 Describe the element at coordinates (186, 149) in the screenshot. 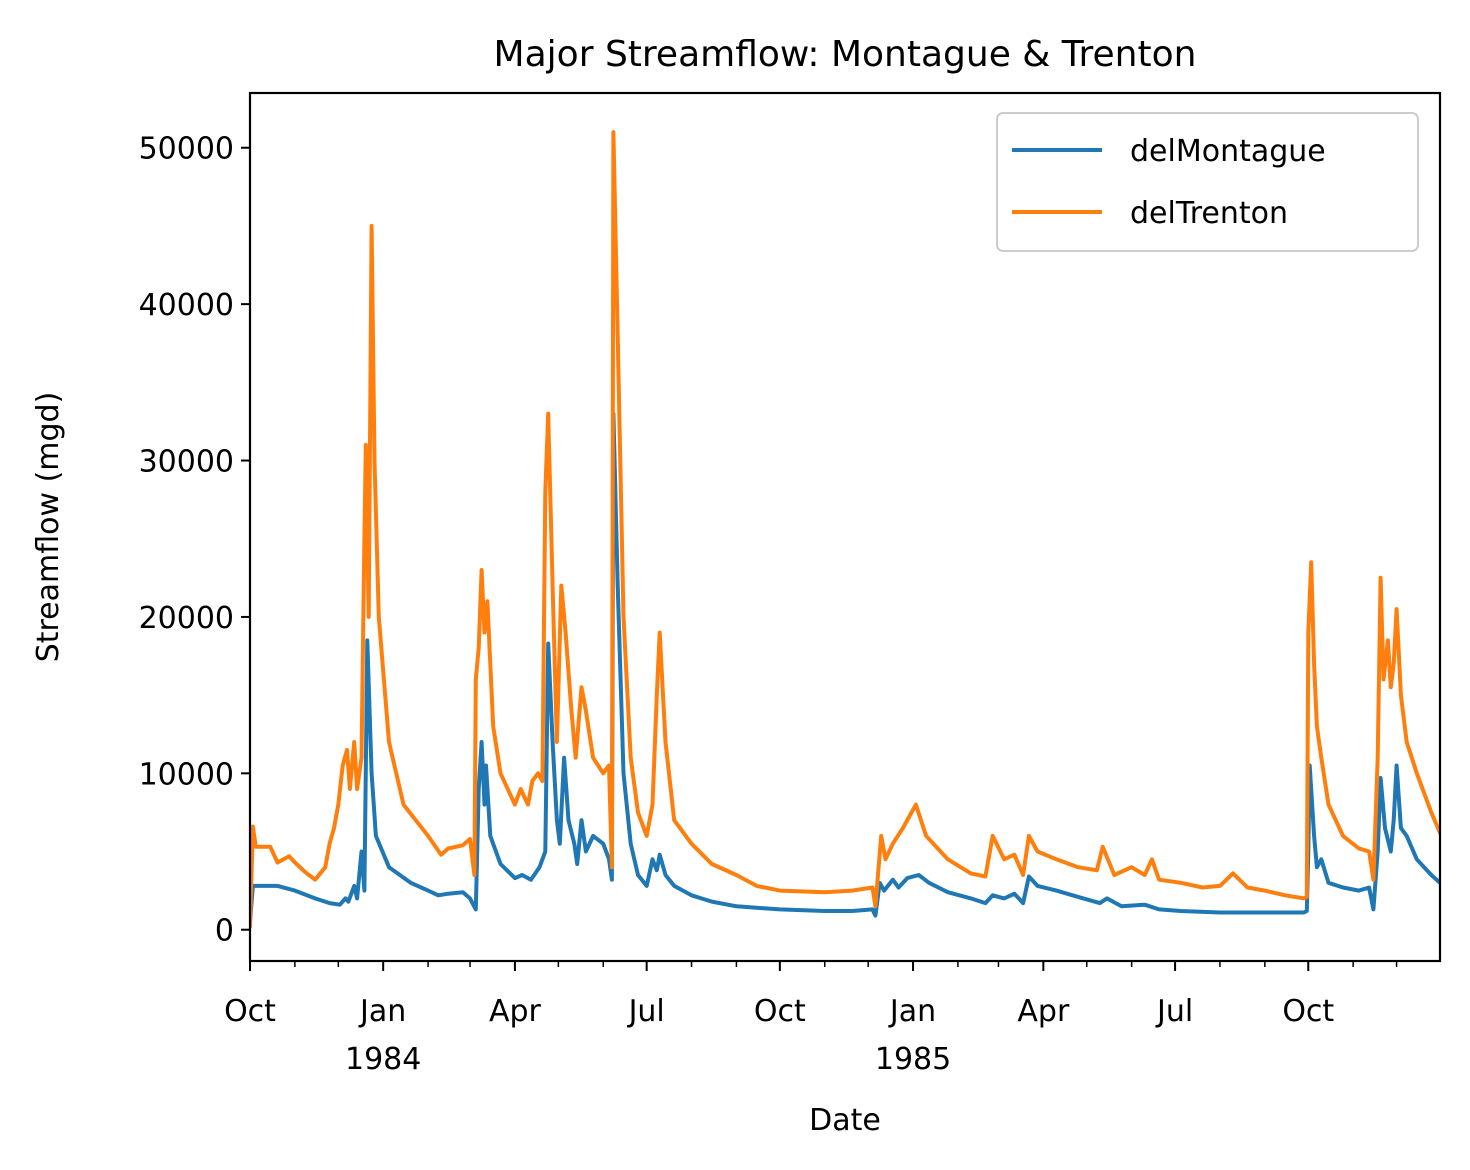

I see `y-tick-label: 50000` at that location.